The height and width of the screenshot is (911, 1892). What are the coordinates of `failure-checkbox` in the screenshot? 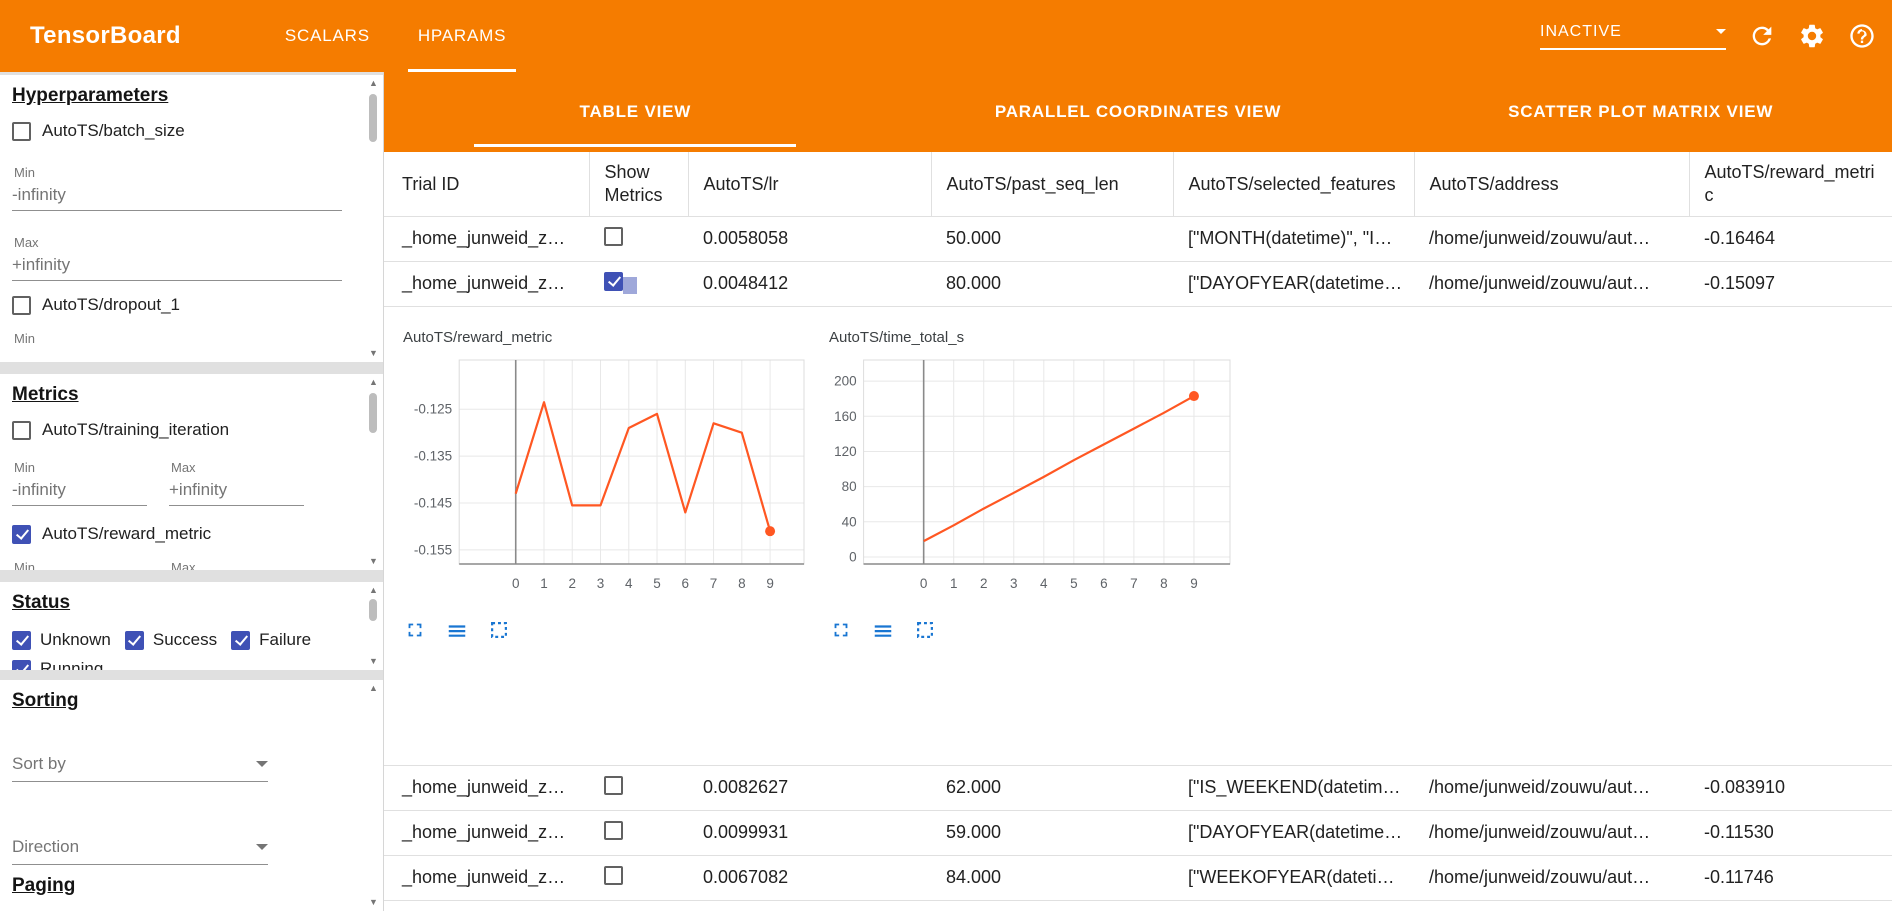 It's located at (241, 640).